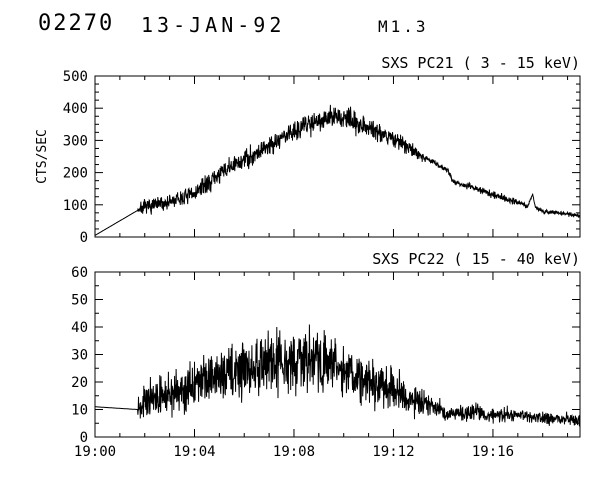 This screenshot has height=480, width=600. What do you see at coordinates (76, 23) in the screenshot?
I see `flare-id: 02270` at bounding box center [76, 23].